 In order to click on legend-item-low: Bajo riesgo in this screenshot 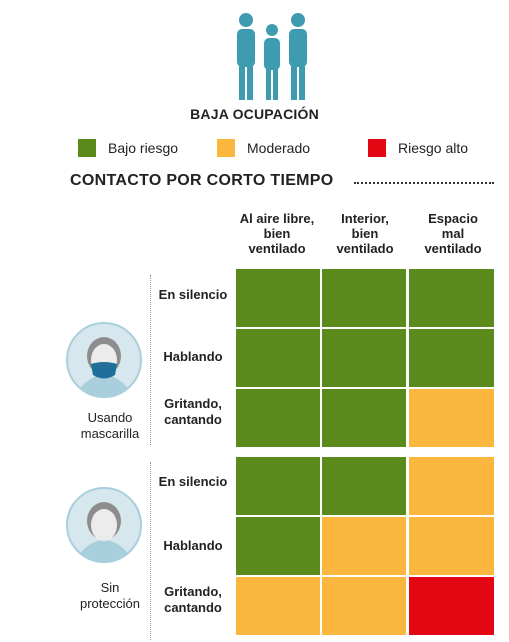, I will do `click(128, 148)`.